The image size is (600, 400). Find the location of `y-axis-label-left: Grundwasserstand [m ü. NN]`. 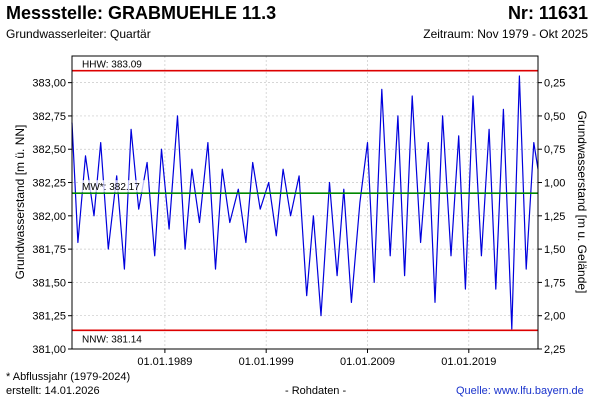

y-axis-label-left: Grundwasserstand [m ü. NN] is located at coordinates (20, 202).